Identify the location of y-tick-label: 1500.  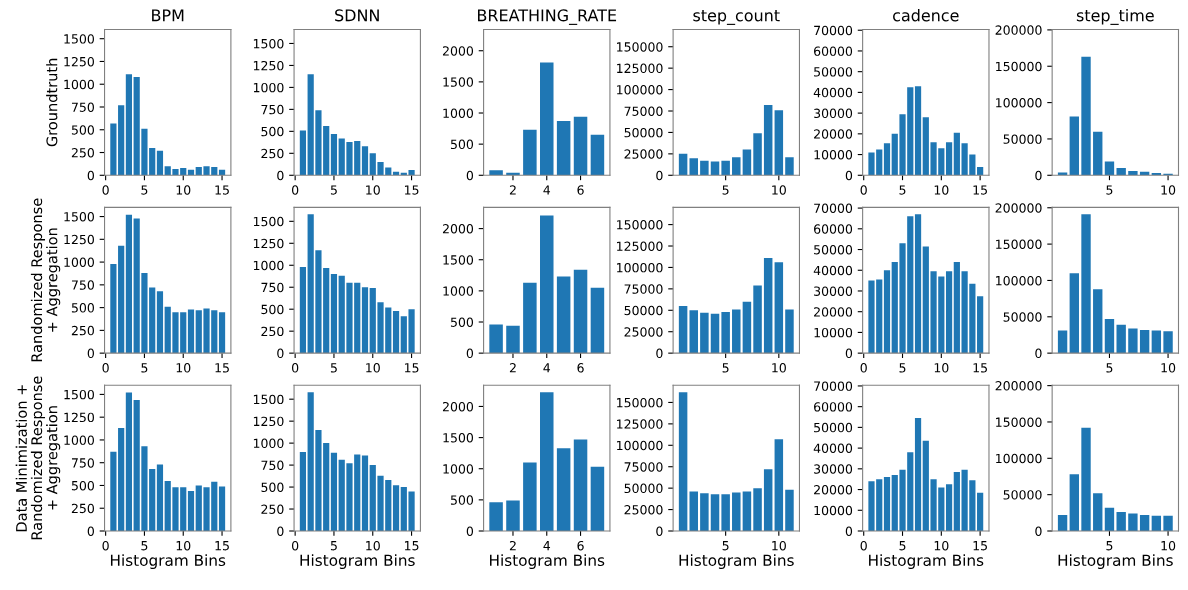
(268, 221).